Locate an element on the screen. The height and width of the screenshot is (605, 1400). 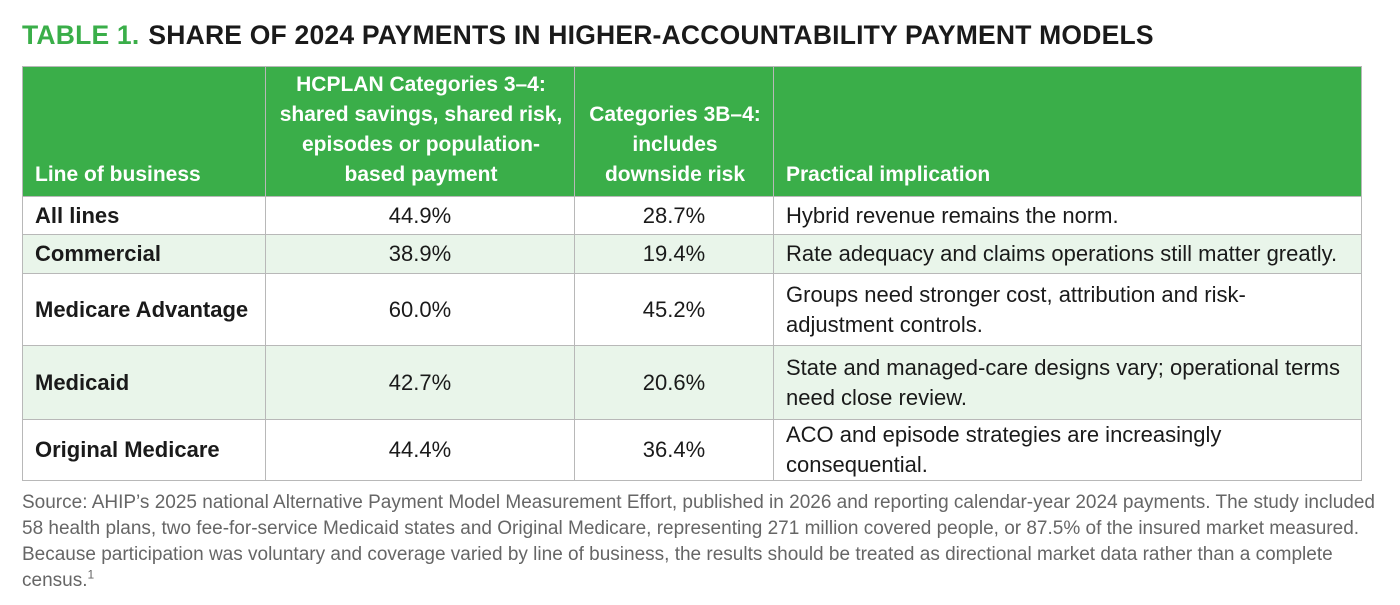
cell-line-of-business: Commercial is located at coordinates (144, 254).